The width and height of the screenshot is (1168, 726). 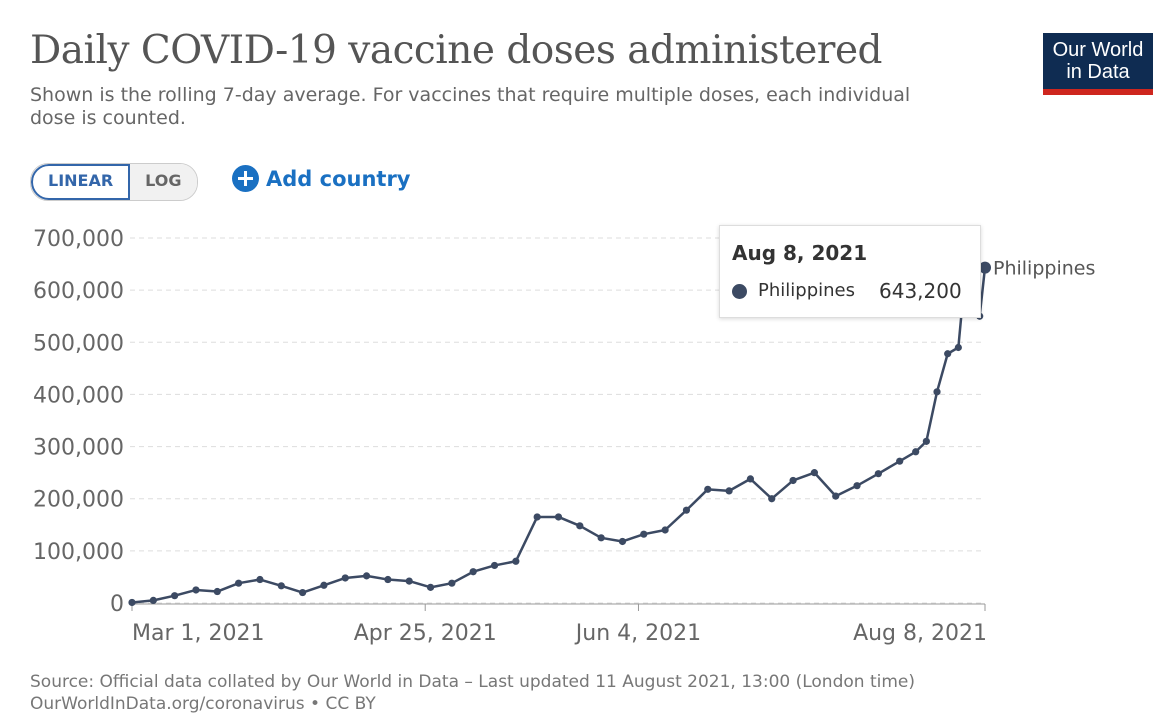 I want to click on tooltip: Aug 8, 2021 Philippines 643,200, so click(x=850, y=271).